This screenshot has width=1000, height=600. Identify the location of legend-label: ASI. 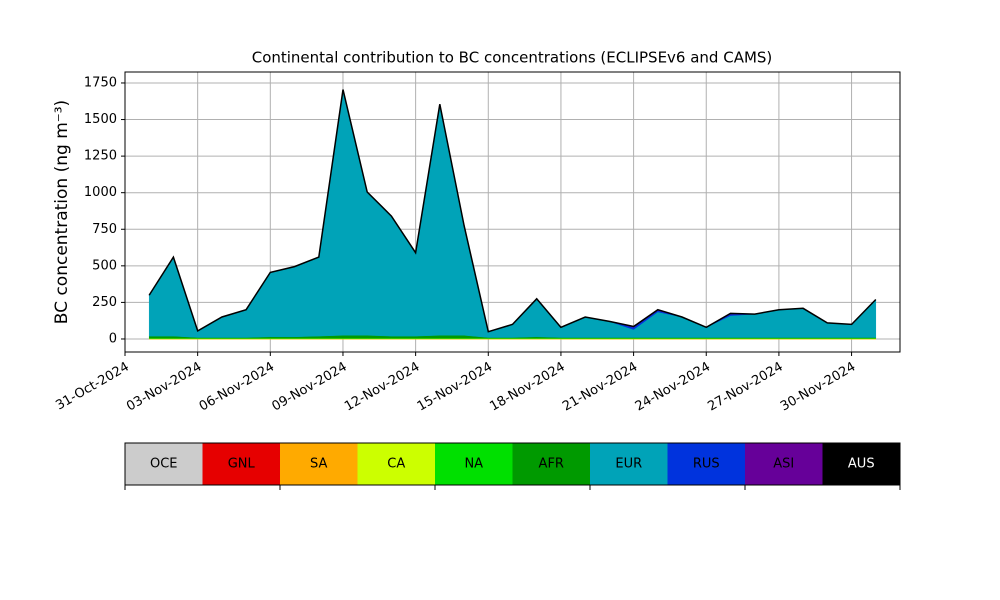
(783, 464).